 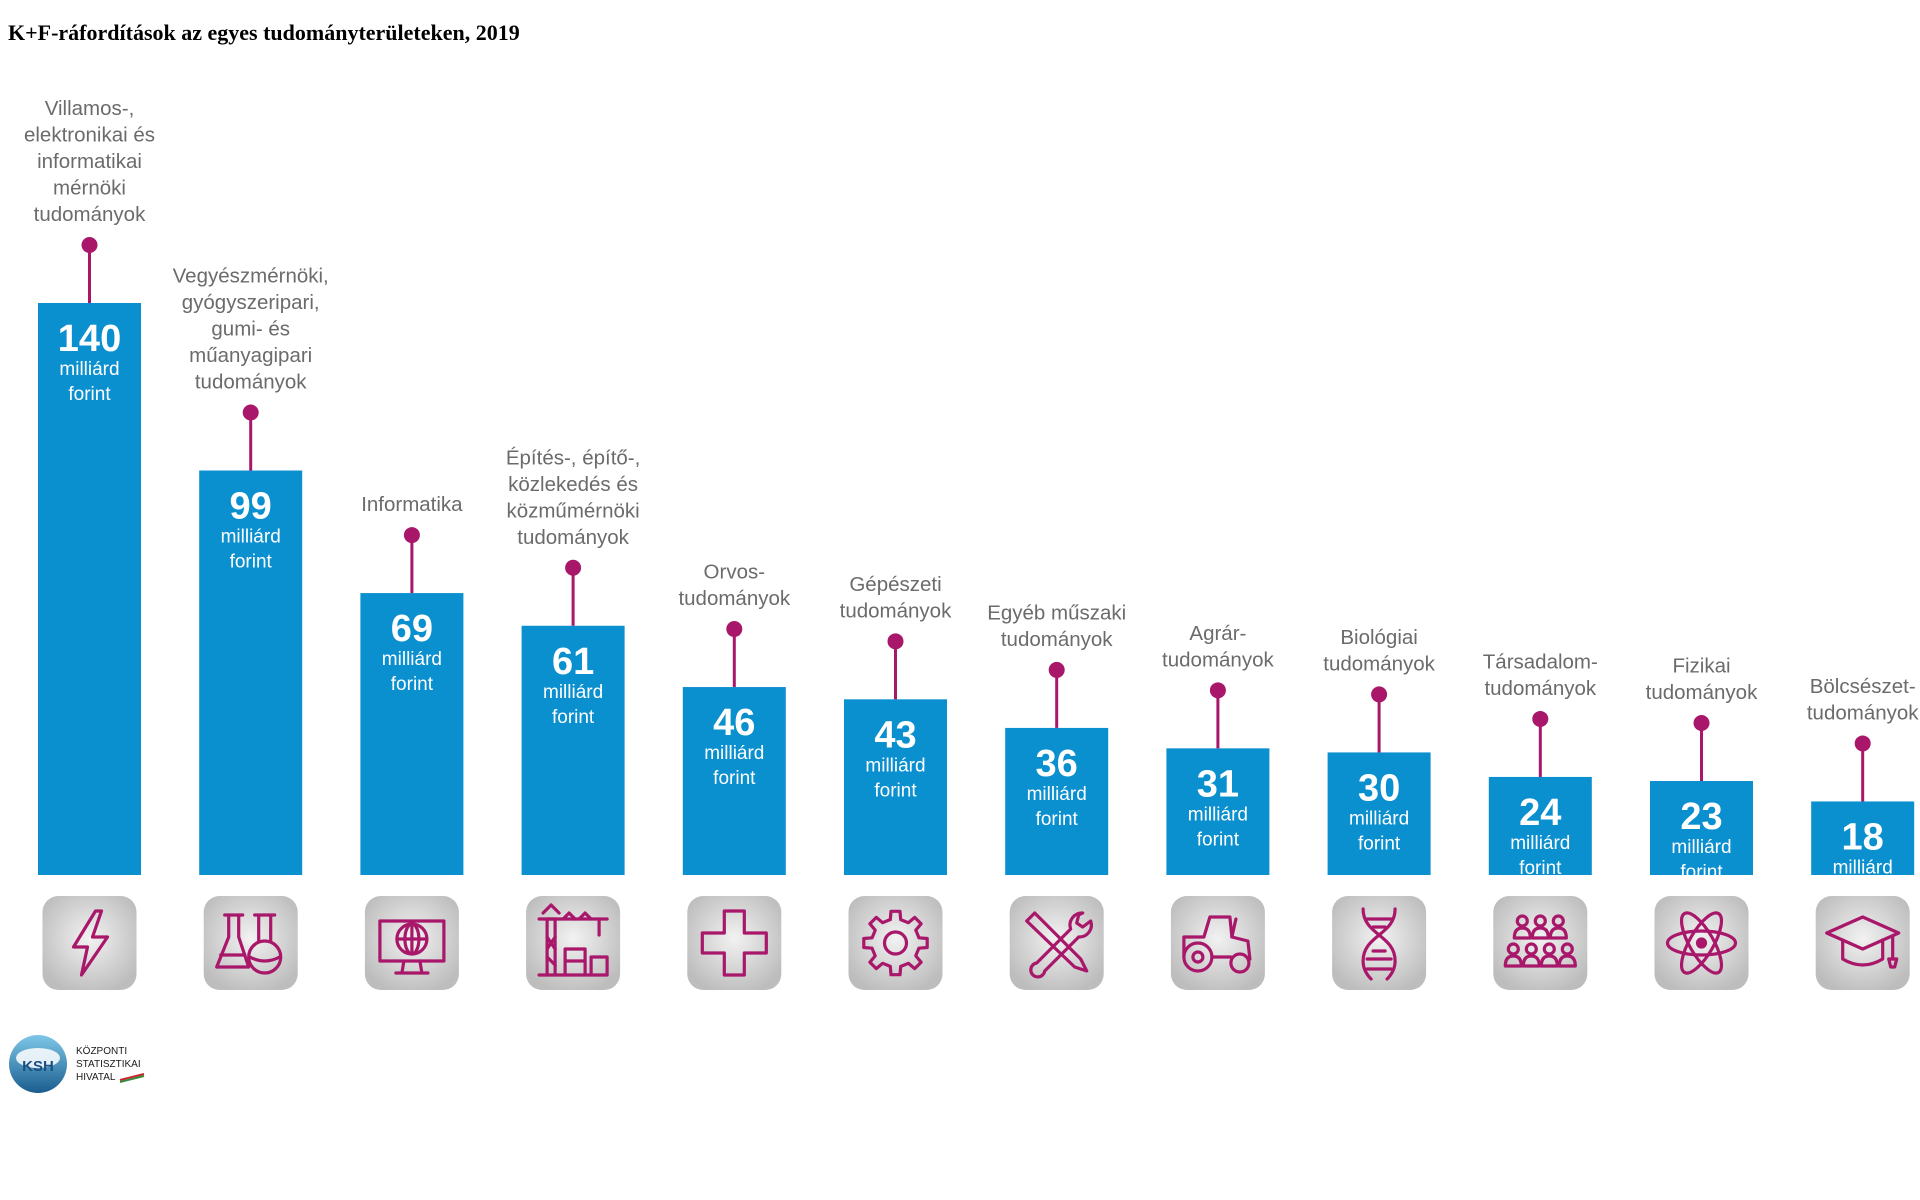 I want to click on category-label: elektronikai és, so click(x=89, y=135).